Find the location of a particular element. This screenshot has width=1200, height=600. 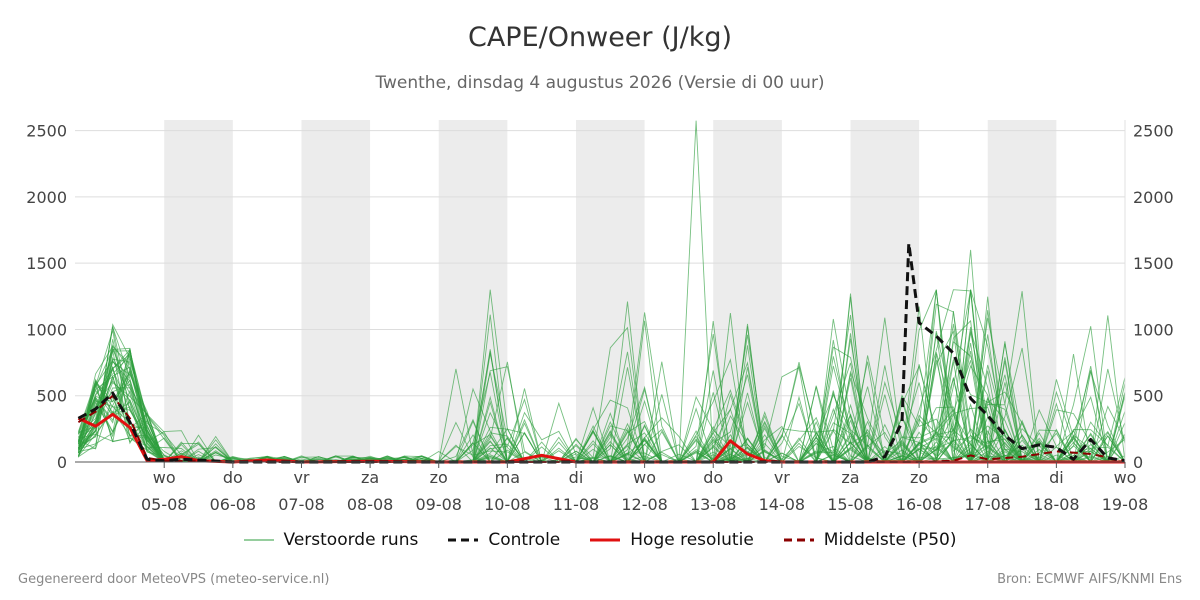

x-tick-date-label: 05-08 is located at coordinates (164, 504).